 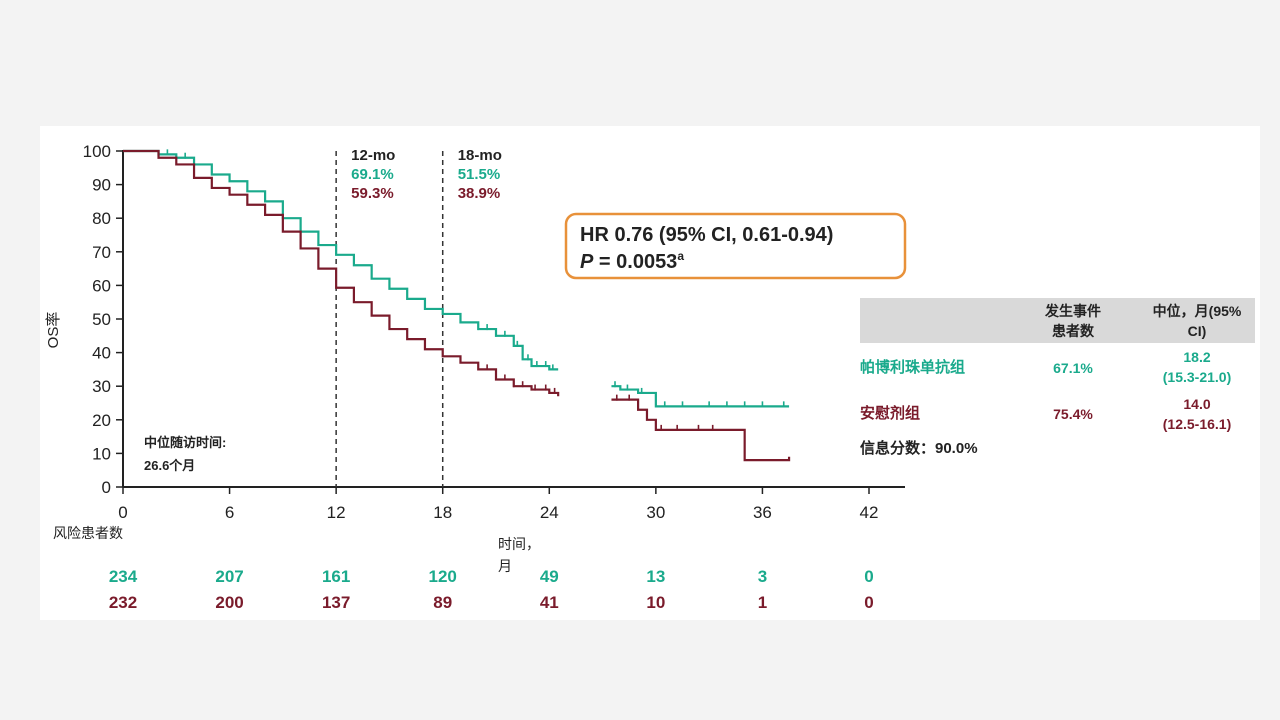 I want to click on legend-ci-placebo: (12.5-16.1), so click(x=1197, y=424).